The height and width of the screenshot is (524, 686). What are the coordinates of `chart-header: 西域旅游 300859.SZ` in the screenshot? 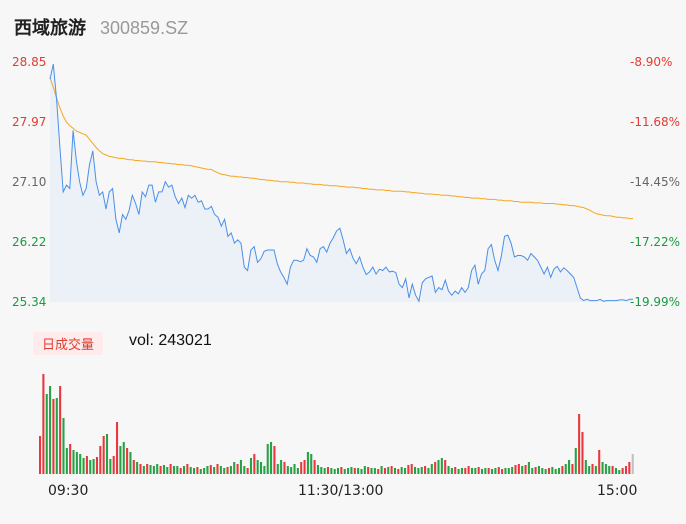 It's located at (101, 26).